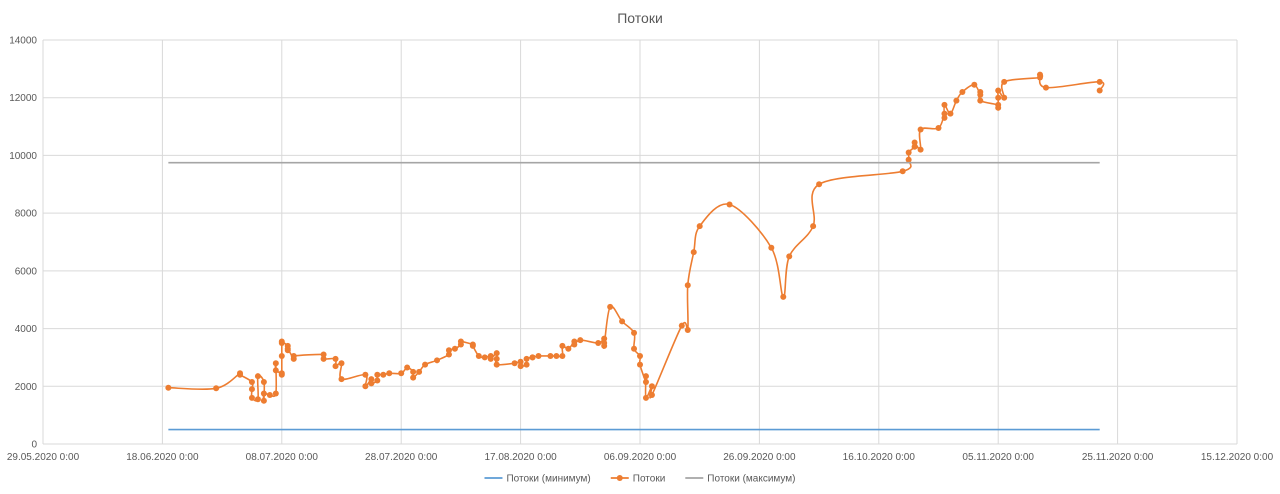 Image resolution: width=1280 pixels, height=494 pixels. I want to click on legend-label: Потоки (максимум), so click(751, 479).